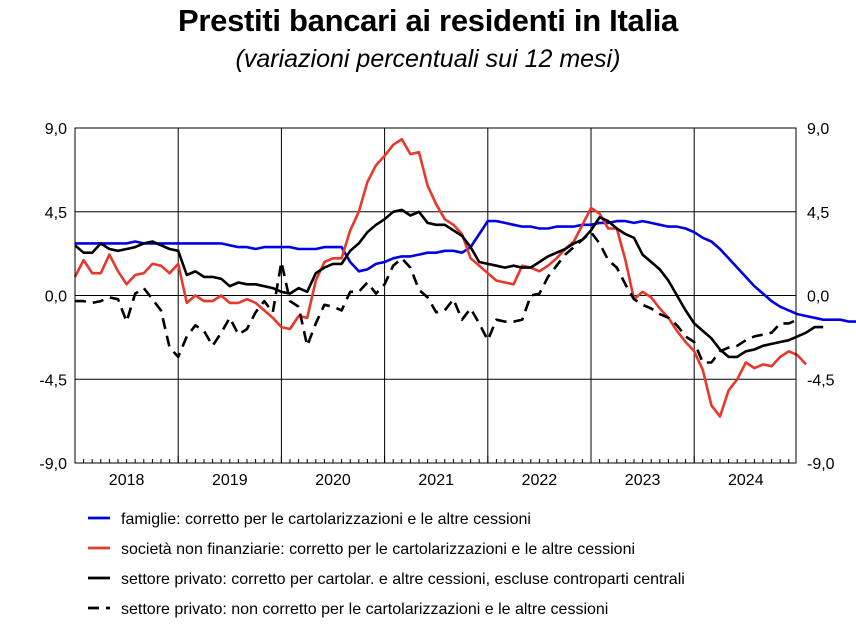  What do you see at coordinates (436, 480) in the screenshot?
I see `x-tick-label: 2021` at bounding box center [436, 480].